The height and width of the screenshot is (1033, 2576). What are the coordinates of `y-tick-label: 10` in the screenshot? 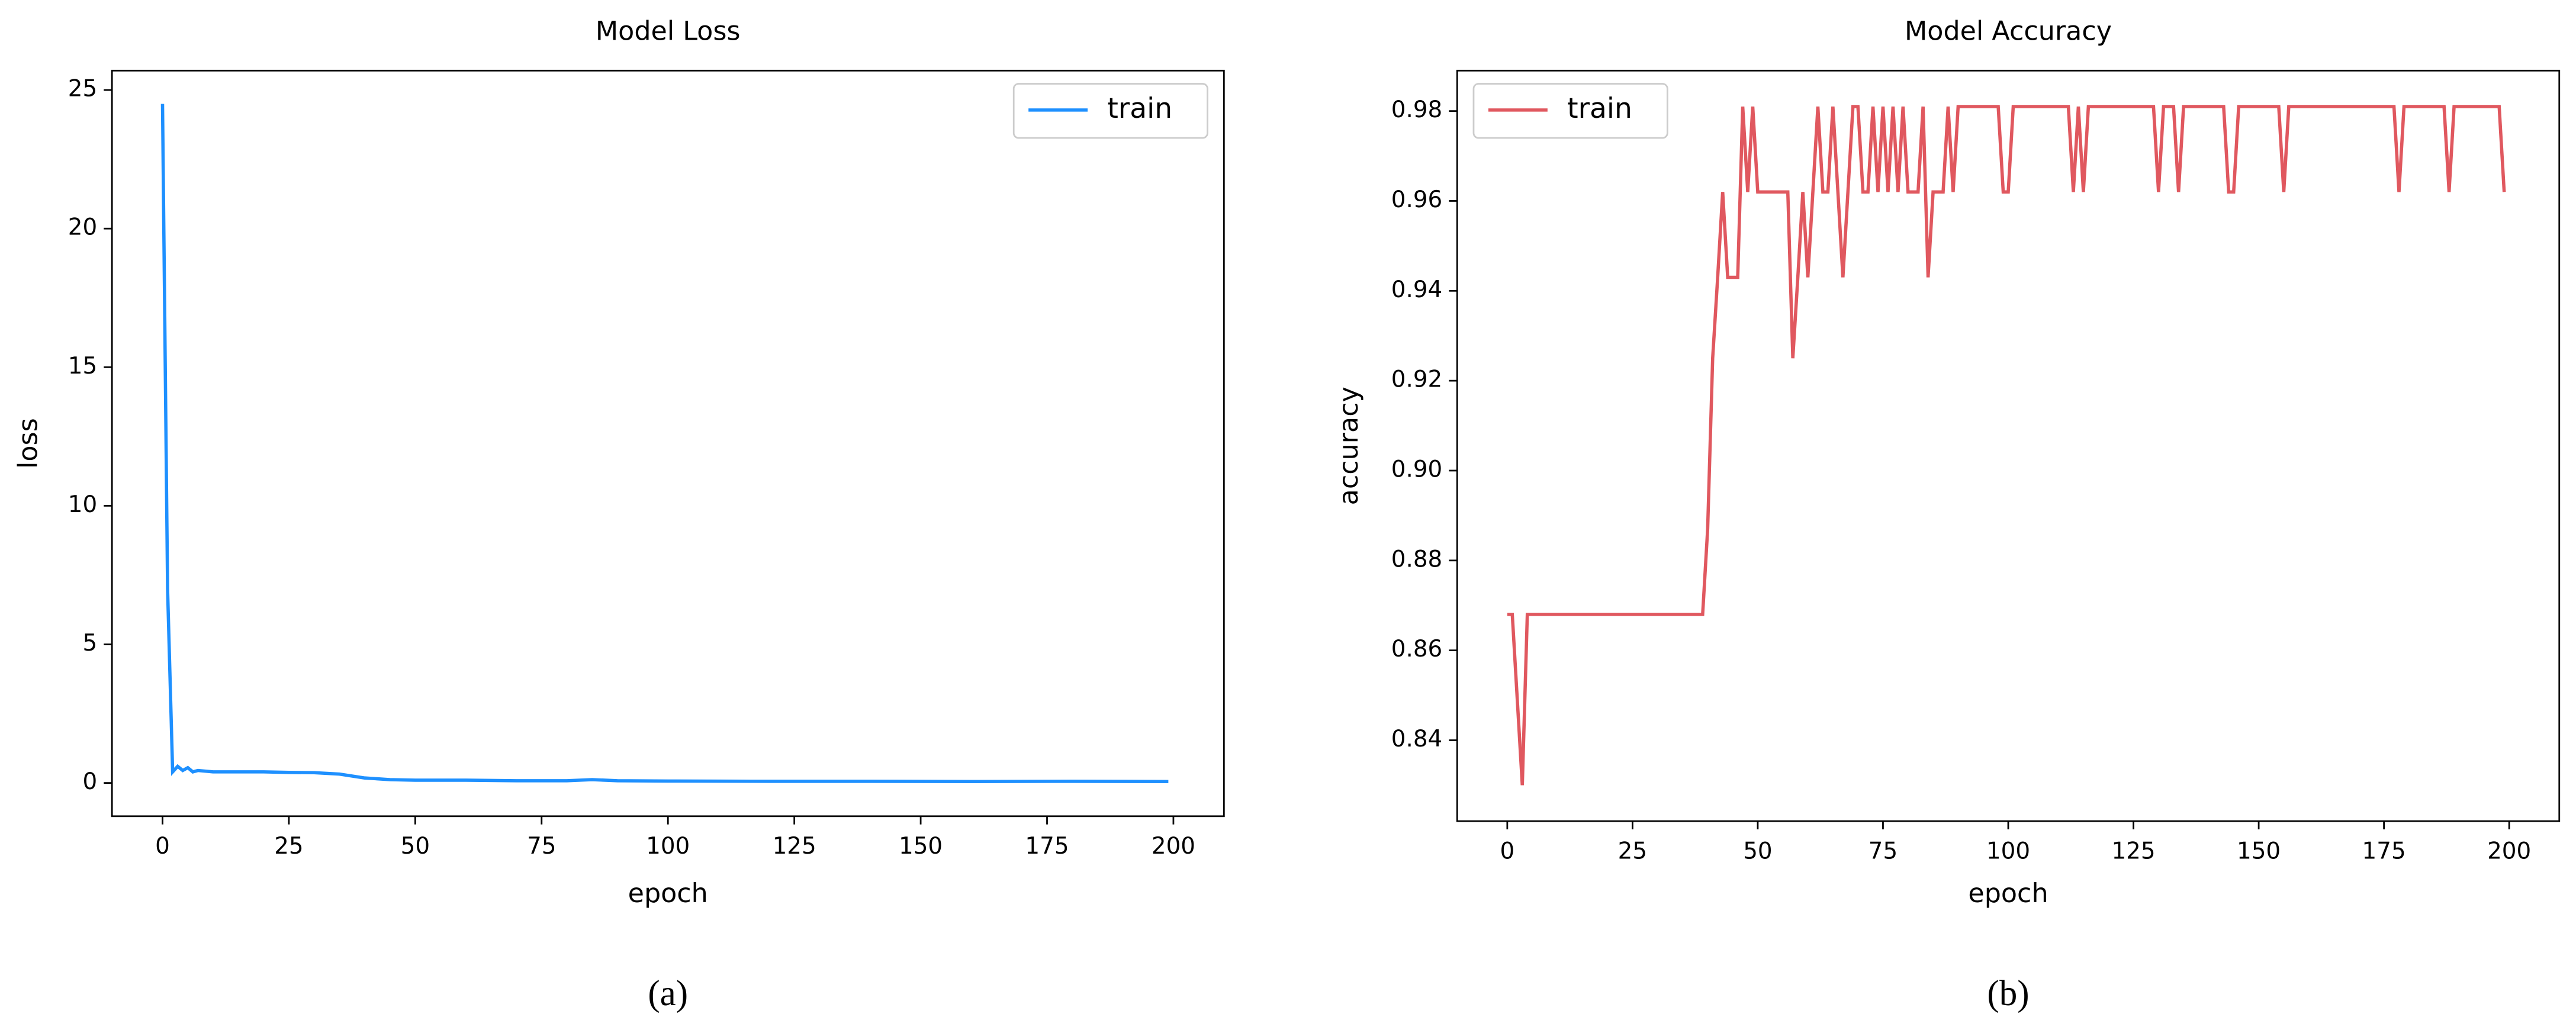 It's located at (83, 504).